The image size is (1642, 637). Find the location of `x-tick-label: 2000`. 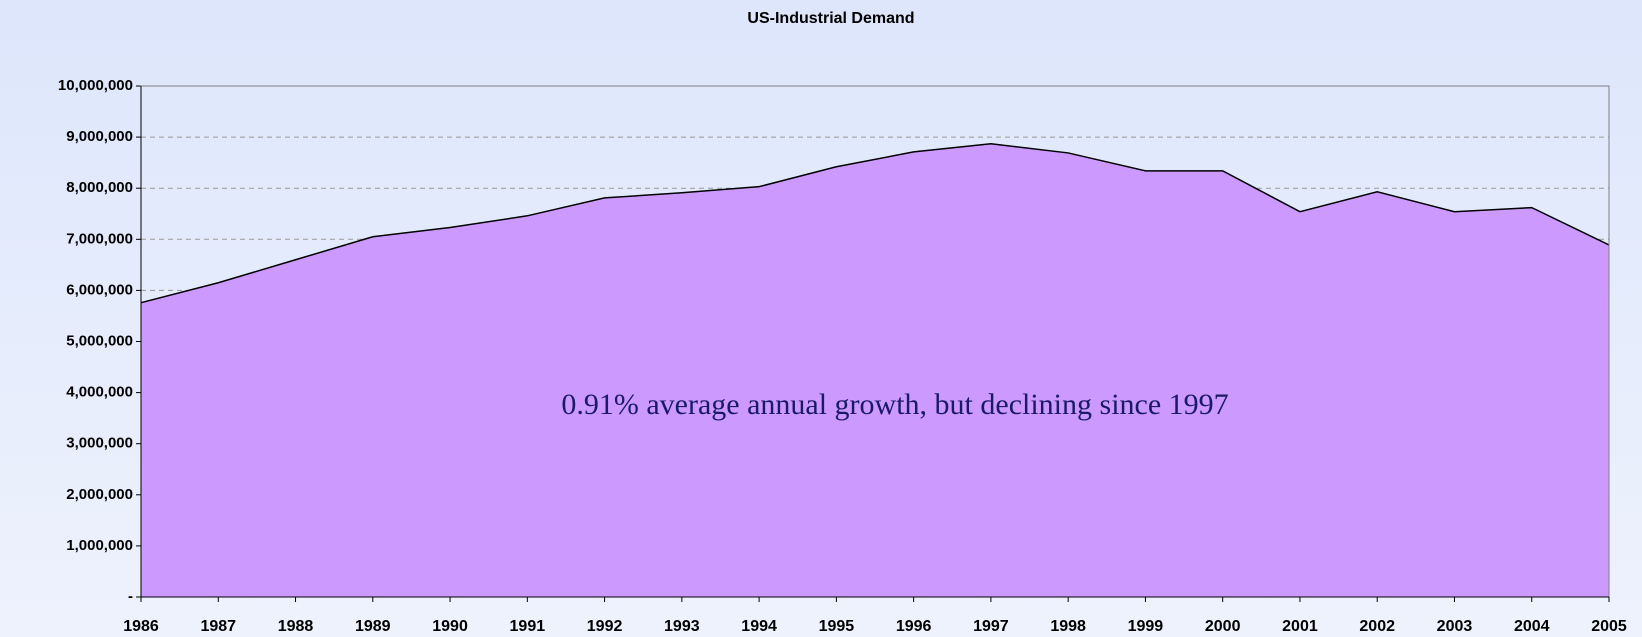

x-tick-label: 2000 is located at coordinates (1223, 626).